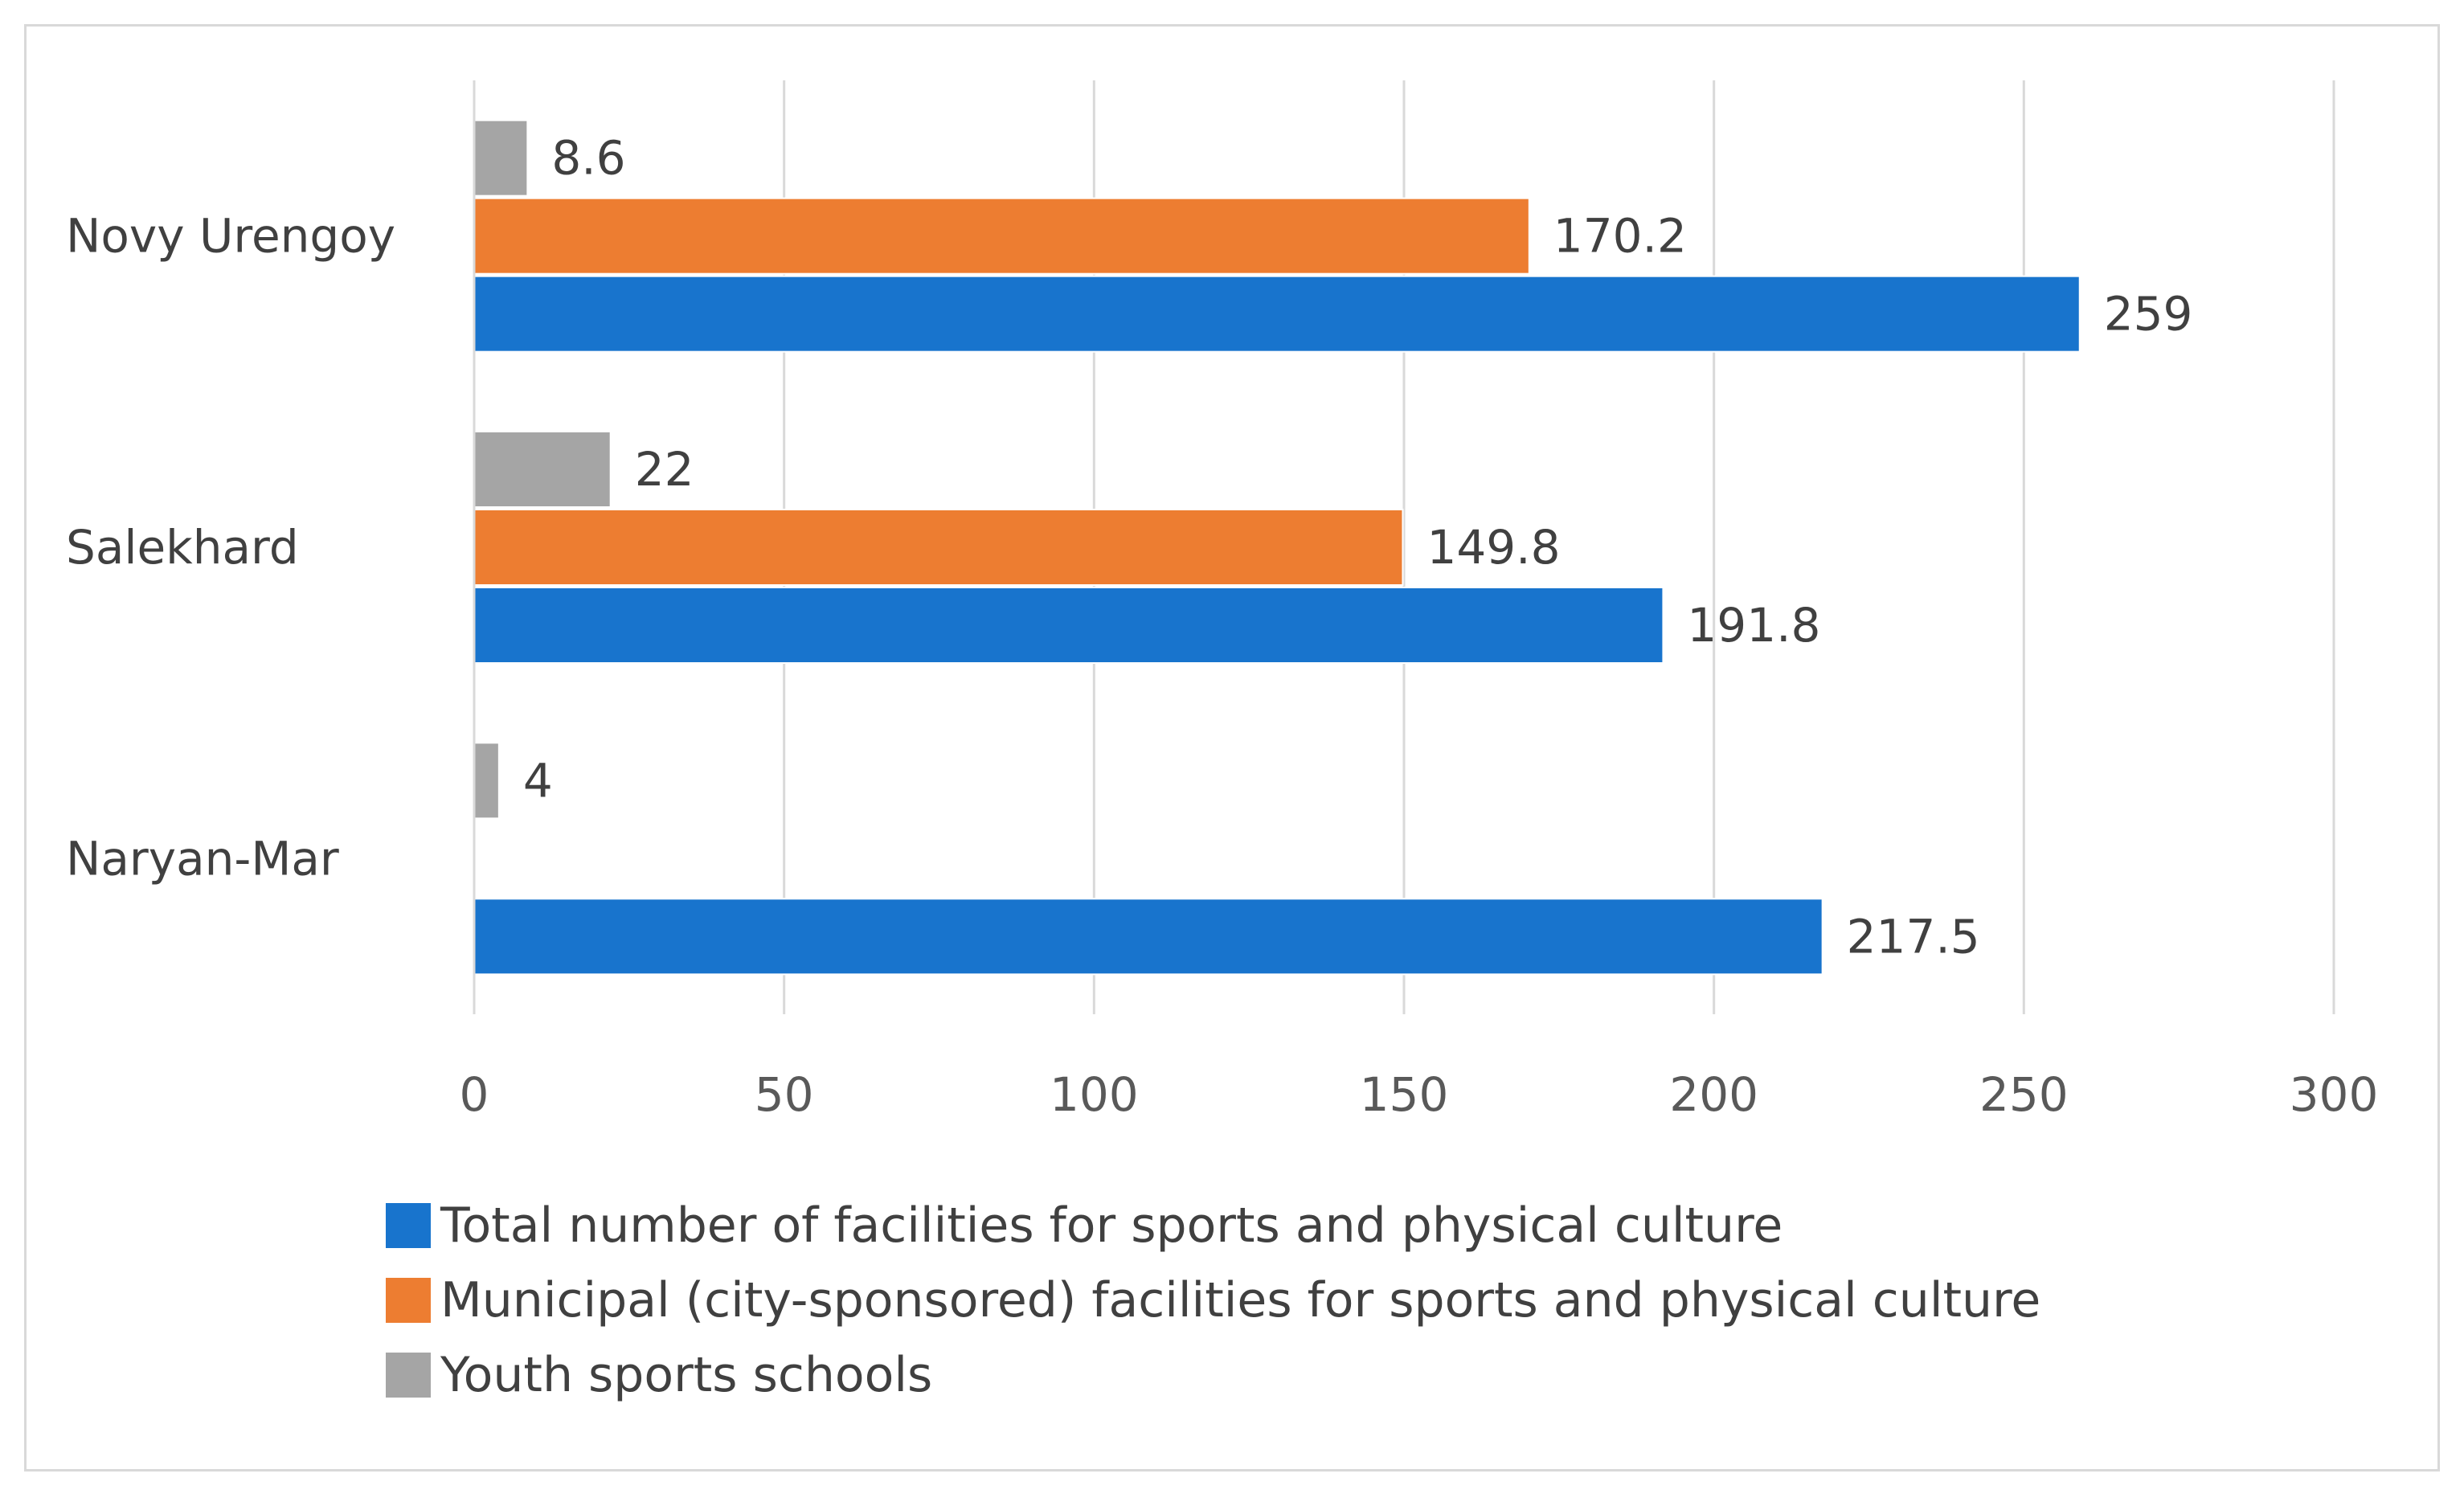 This screenshot has width=2464, height=1494. I want to click on bar-salekhard-youth-sports-schools, so click(542, 469).